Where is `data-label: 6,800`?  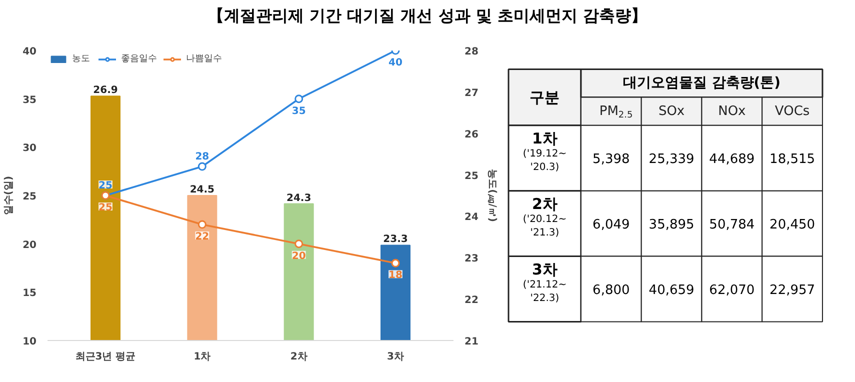 data-label: 6,800 is located at coordinates (611, 290).